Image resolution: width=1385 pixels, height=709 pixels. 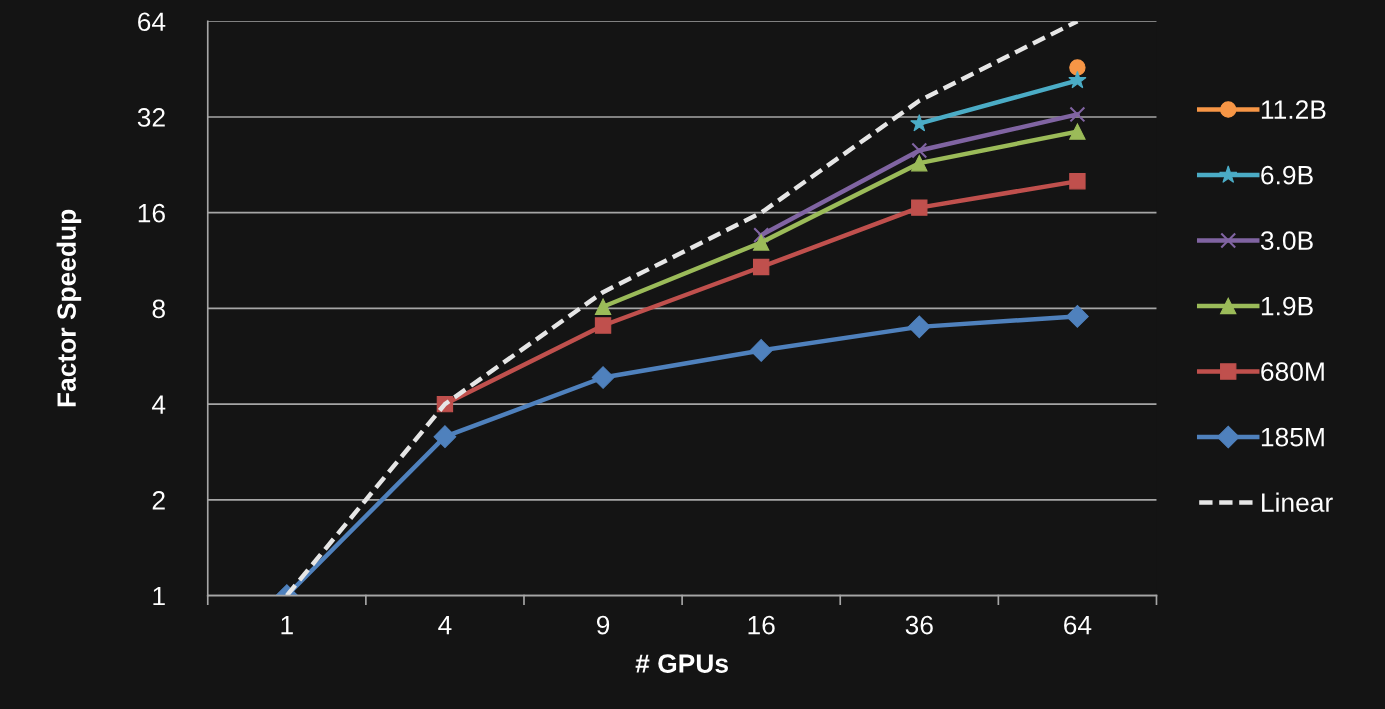 I want to click on legend-label: 3.0B, so click(x=1286, y=240).